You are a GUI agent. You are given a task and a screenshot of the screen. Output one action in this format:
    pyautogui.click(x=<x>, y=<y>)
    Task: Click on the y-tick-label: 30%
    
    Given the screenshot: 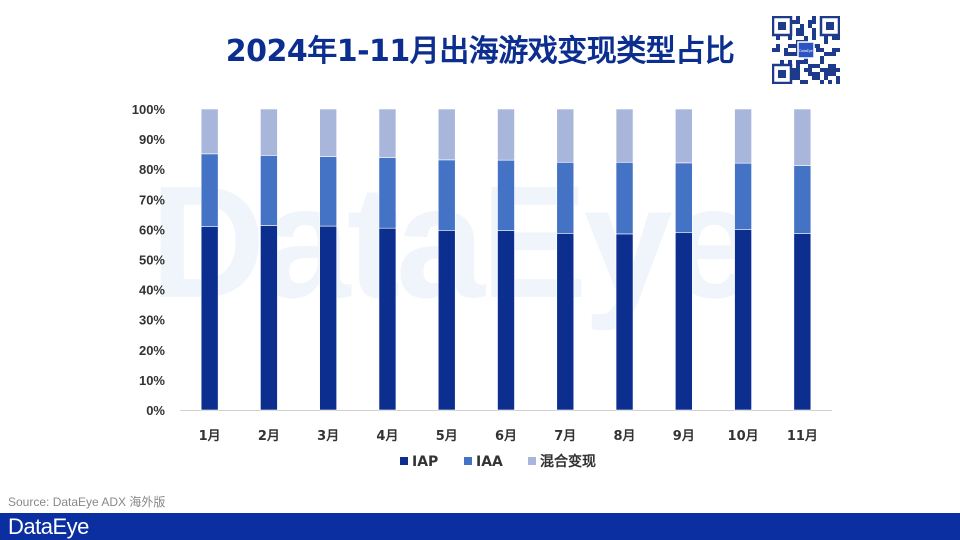 What is the action you would take?
    pyautogui.click(x=152, y=320)
    